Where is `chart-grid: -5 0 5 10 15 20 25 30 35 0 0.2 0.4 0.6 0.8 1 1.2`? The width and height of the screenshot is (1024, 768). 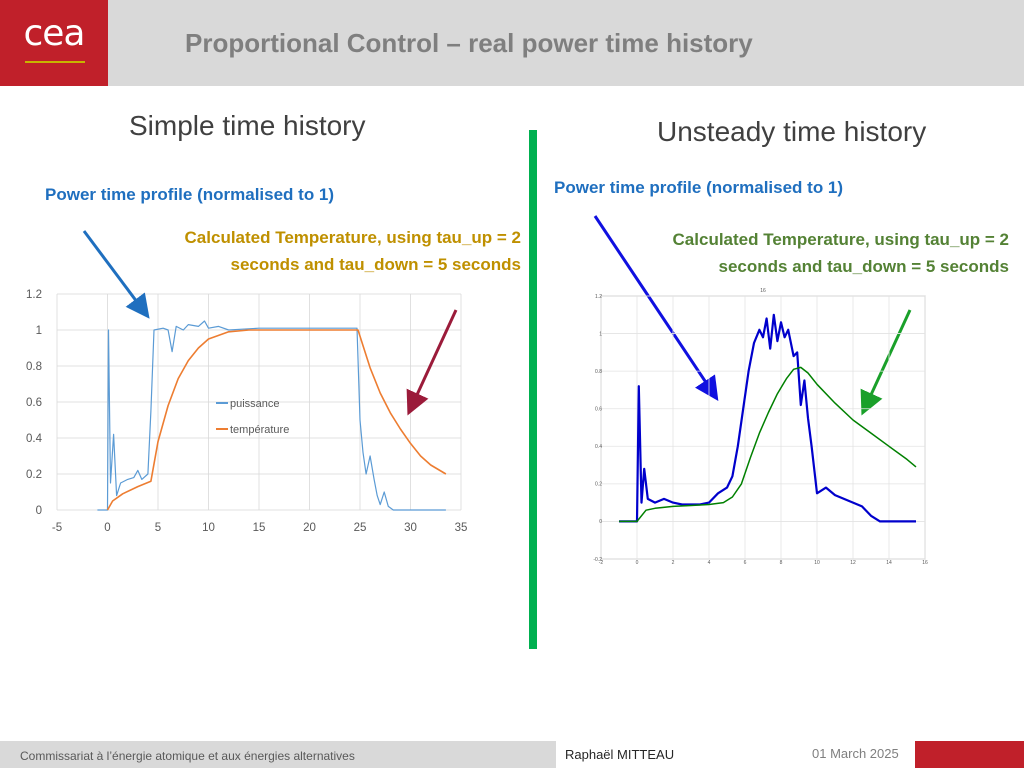
chart-grid: -5 0 5 10 15 20 25 30 35 0 0.2 0.4 0.6 0.8 1 1.2 is located at coordinates (246, 411).